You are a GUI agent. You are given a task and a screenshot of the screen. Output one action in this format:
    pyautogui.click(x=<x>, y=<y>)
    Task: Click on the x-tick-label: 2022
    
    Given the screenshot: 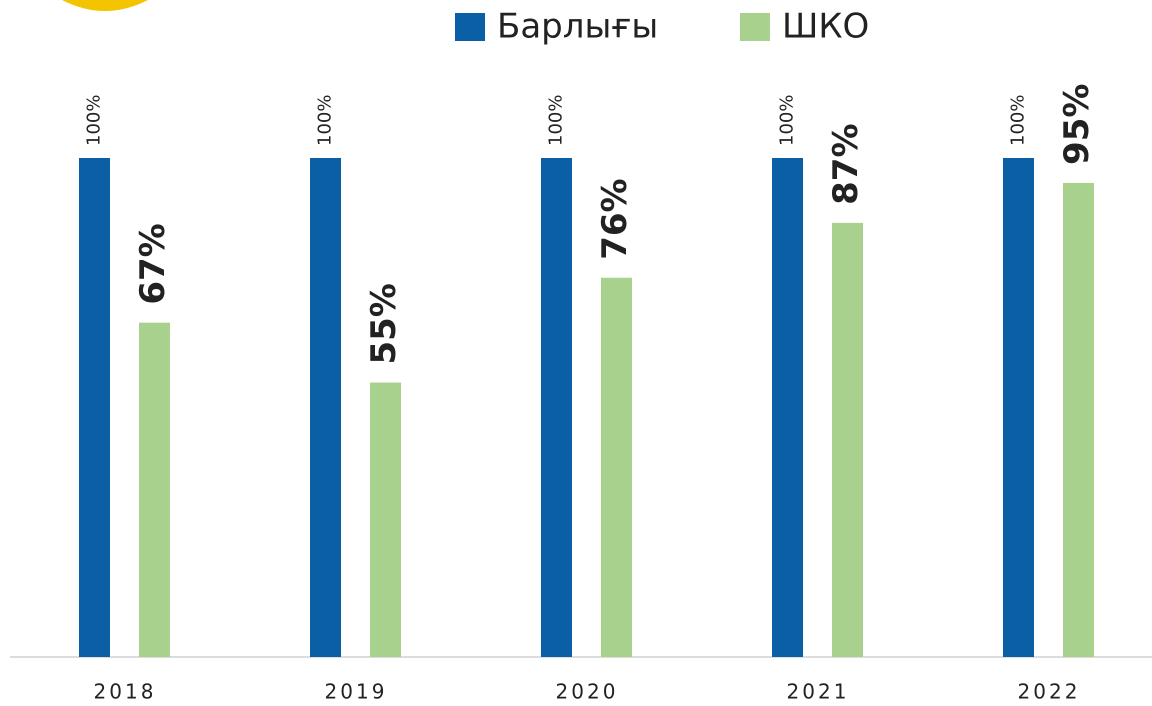 What is the action you would take?
    pyautogui.click(x=1049, y=692)
    